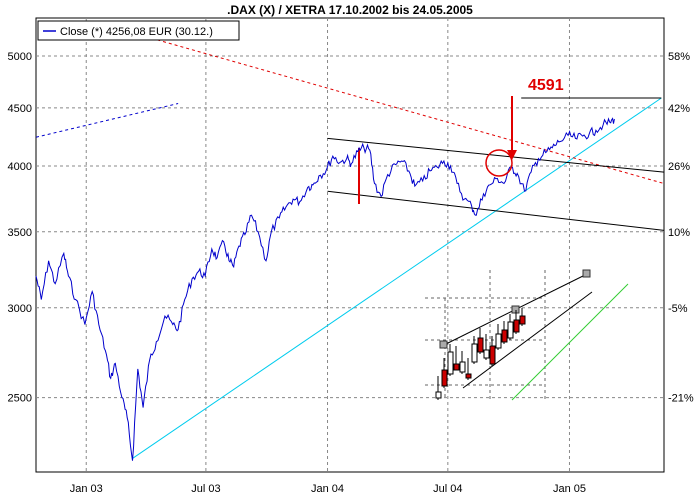 The image size is (700, 504). What do you see at coordinates (20, 109) in the screenshot?
I see `y-tick-label-left: 4500` at bounding box center [20, 109].